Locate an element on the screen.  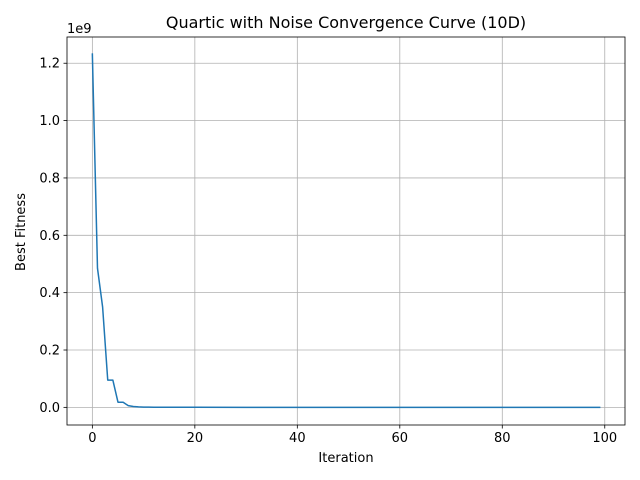
x-tick-label-3: 60 is located at coordinates (400, 438).